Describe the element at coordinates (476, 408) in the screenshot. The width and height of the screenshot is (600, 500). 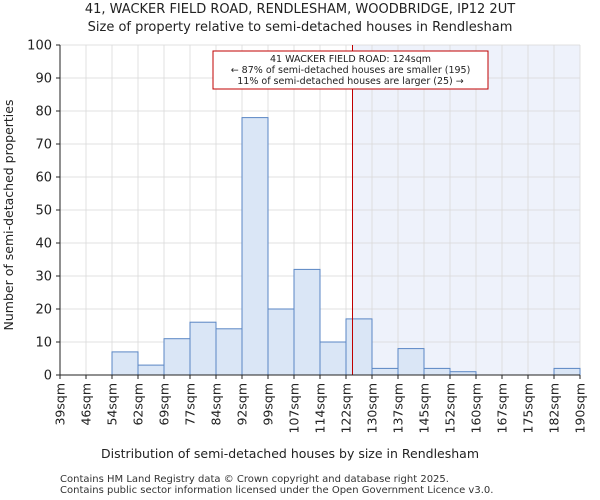
I see `x-tick-label: 160sqm` at that location.